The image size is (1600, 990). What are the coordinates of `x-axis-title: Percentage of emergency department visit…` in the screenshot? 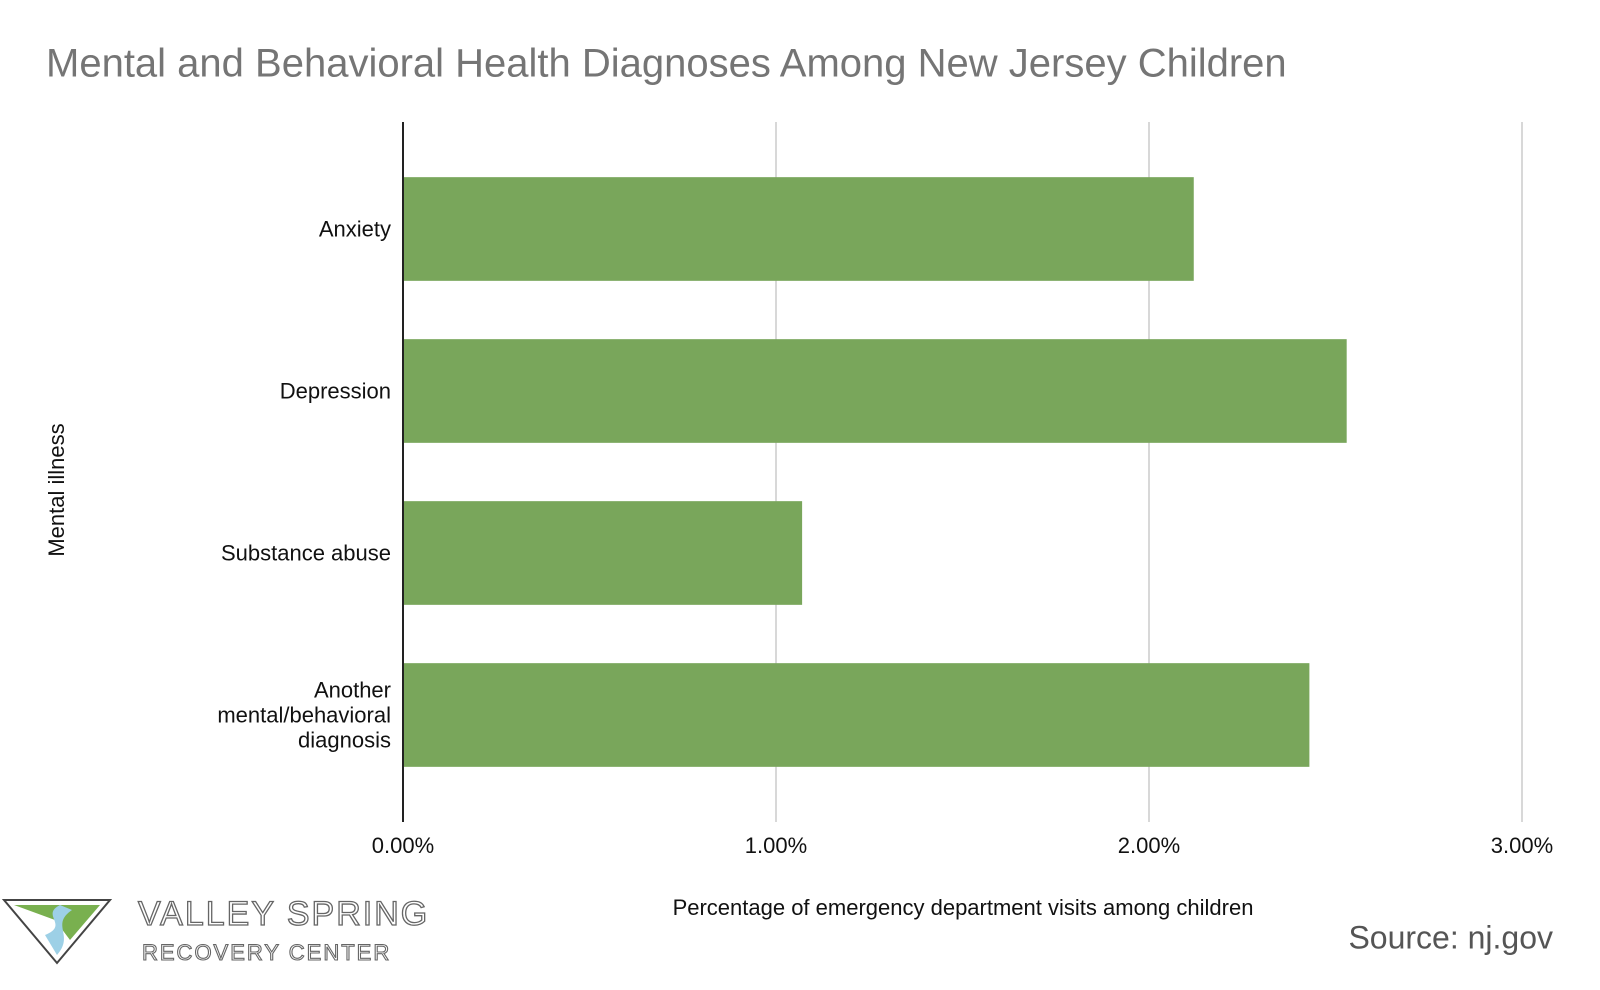 It's located at (963, 907).